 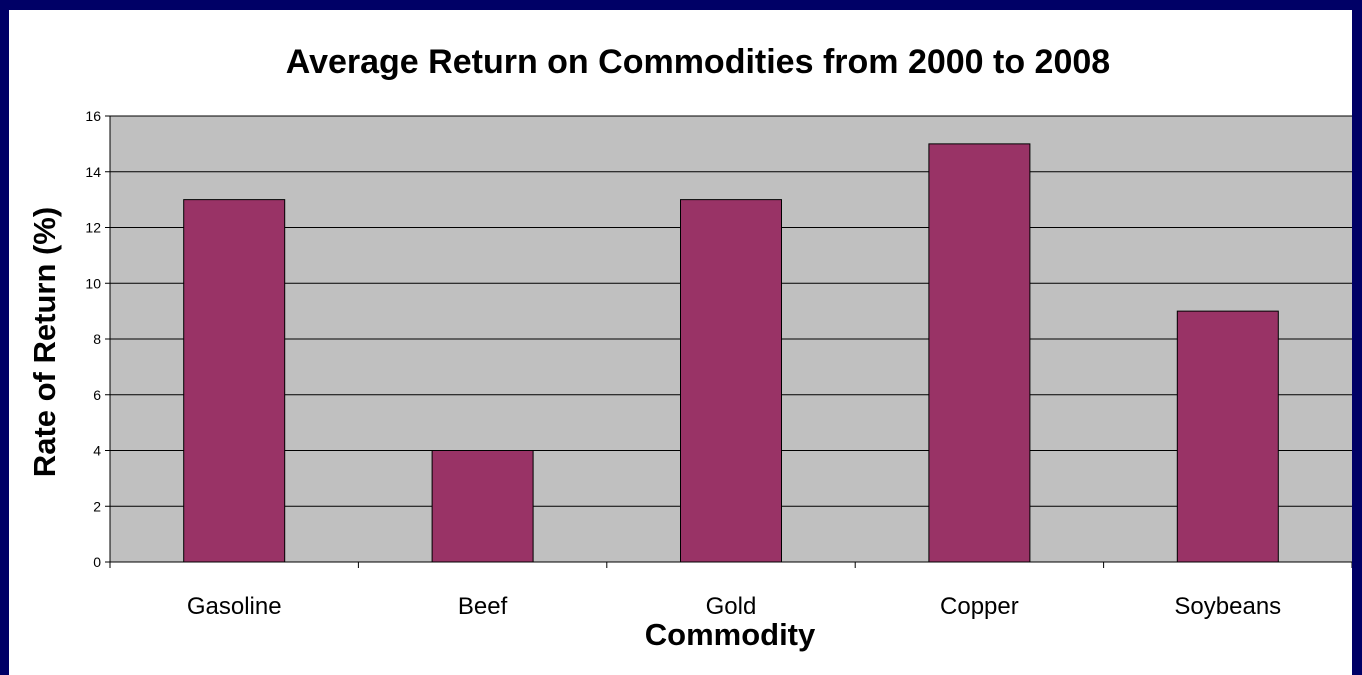 What do you see at coordinates (234, 381) in the screenshot?
I see `bar-gasoline` at bounding box center [234, 381].